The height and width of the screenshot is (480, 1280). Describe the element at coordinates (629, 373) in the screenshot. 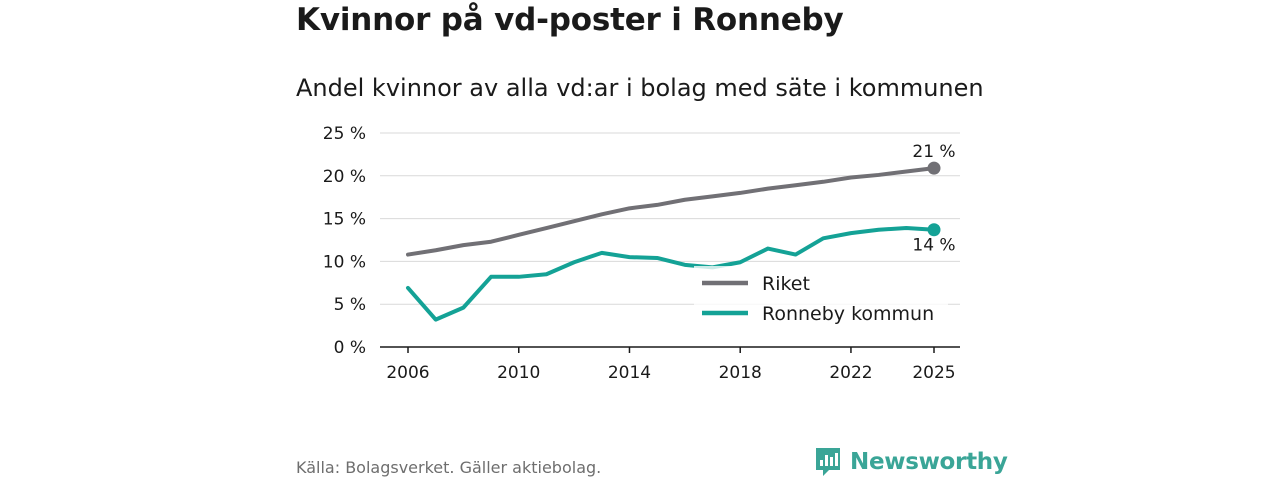

I see `x-tick-label: 2014` at that location.